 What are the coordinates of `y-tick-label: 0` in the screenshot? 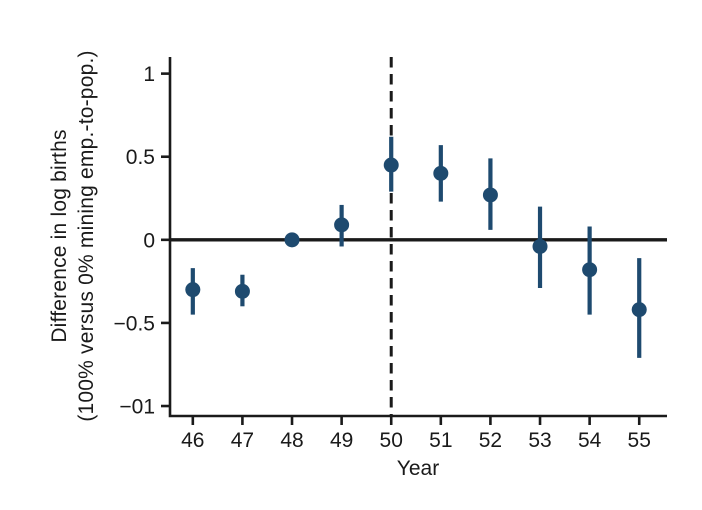 It's located at (149, 240).